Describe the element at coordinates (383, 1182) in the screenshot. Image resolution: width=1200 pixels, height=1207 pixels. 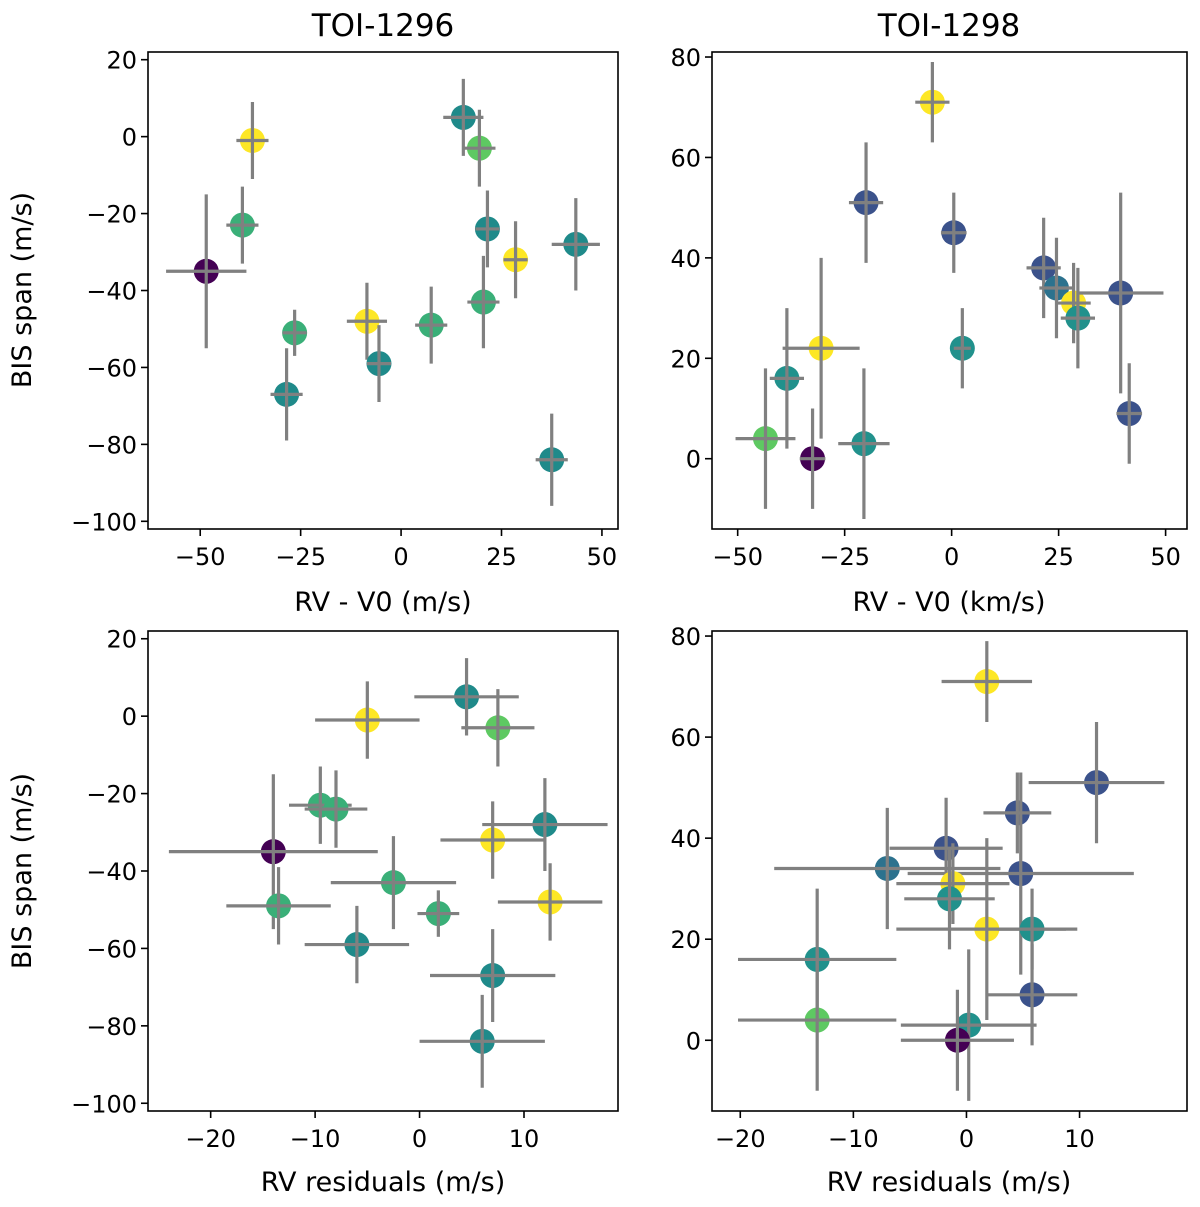
I see `x-axis-label: RV residuals (m/s)` at that location.